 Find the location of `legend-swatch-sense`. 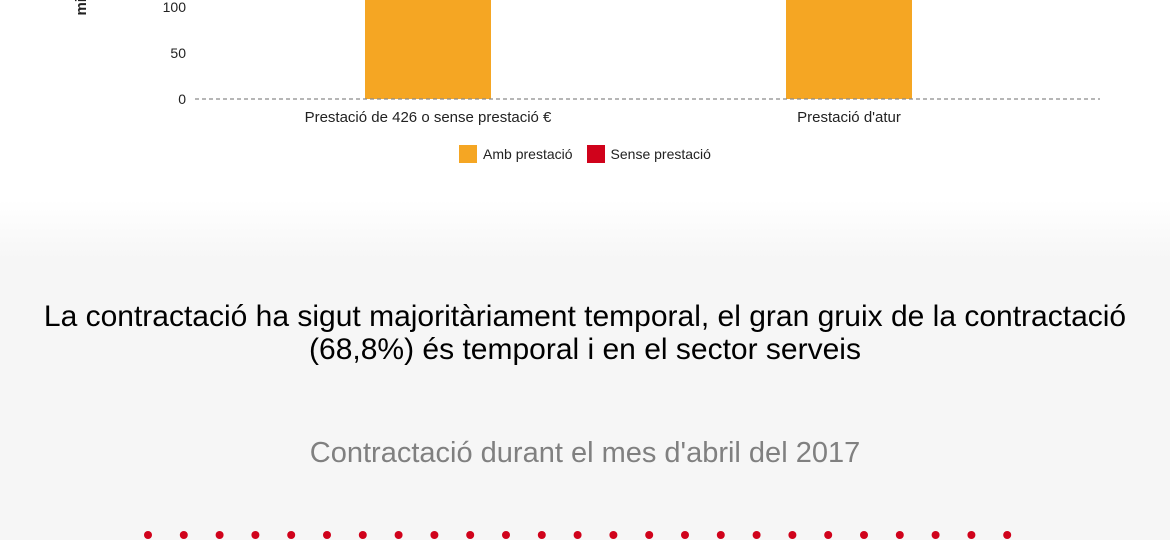

legend-swatch-sense is located at coordinates (595, 154).